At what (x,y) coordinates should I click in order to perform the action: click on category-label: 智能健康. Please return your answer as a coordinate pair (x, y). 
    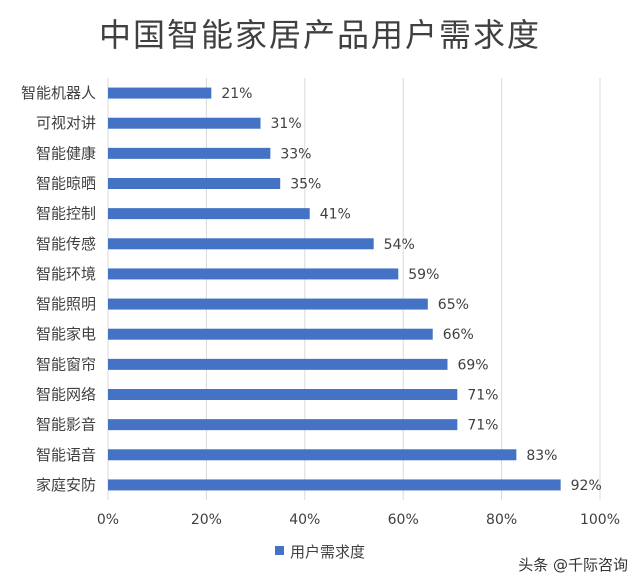
    Looking at the image, I should click on (66, 153).